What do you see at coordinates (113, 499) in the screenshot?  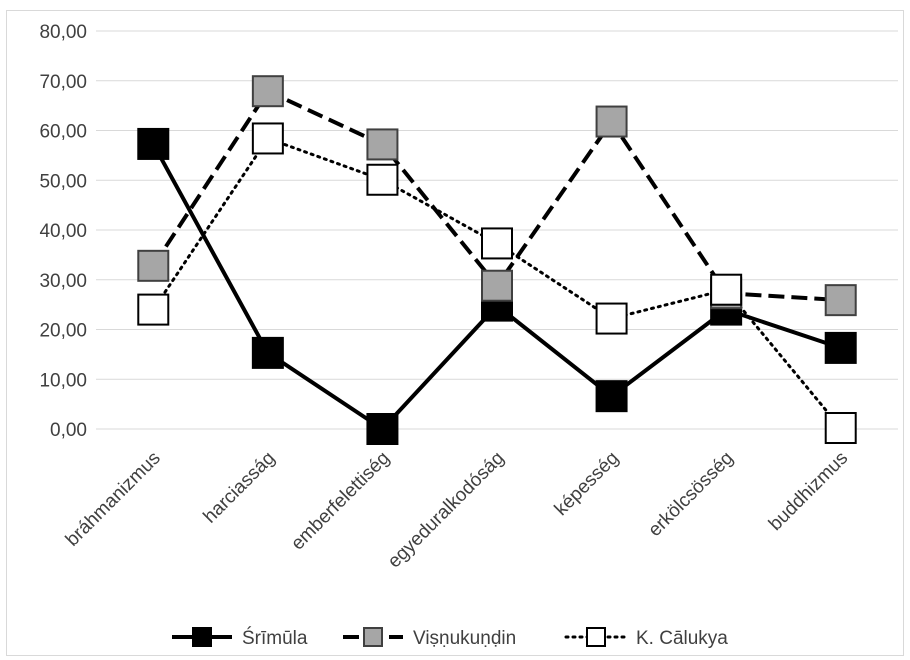 I see `x-tick-label: bráhmanizmus` at bounding box center [113, 499].